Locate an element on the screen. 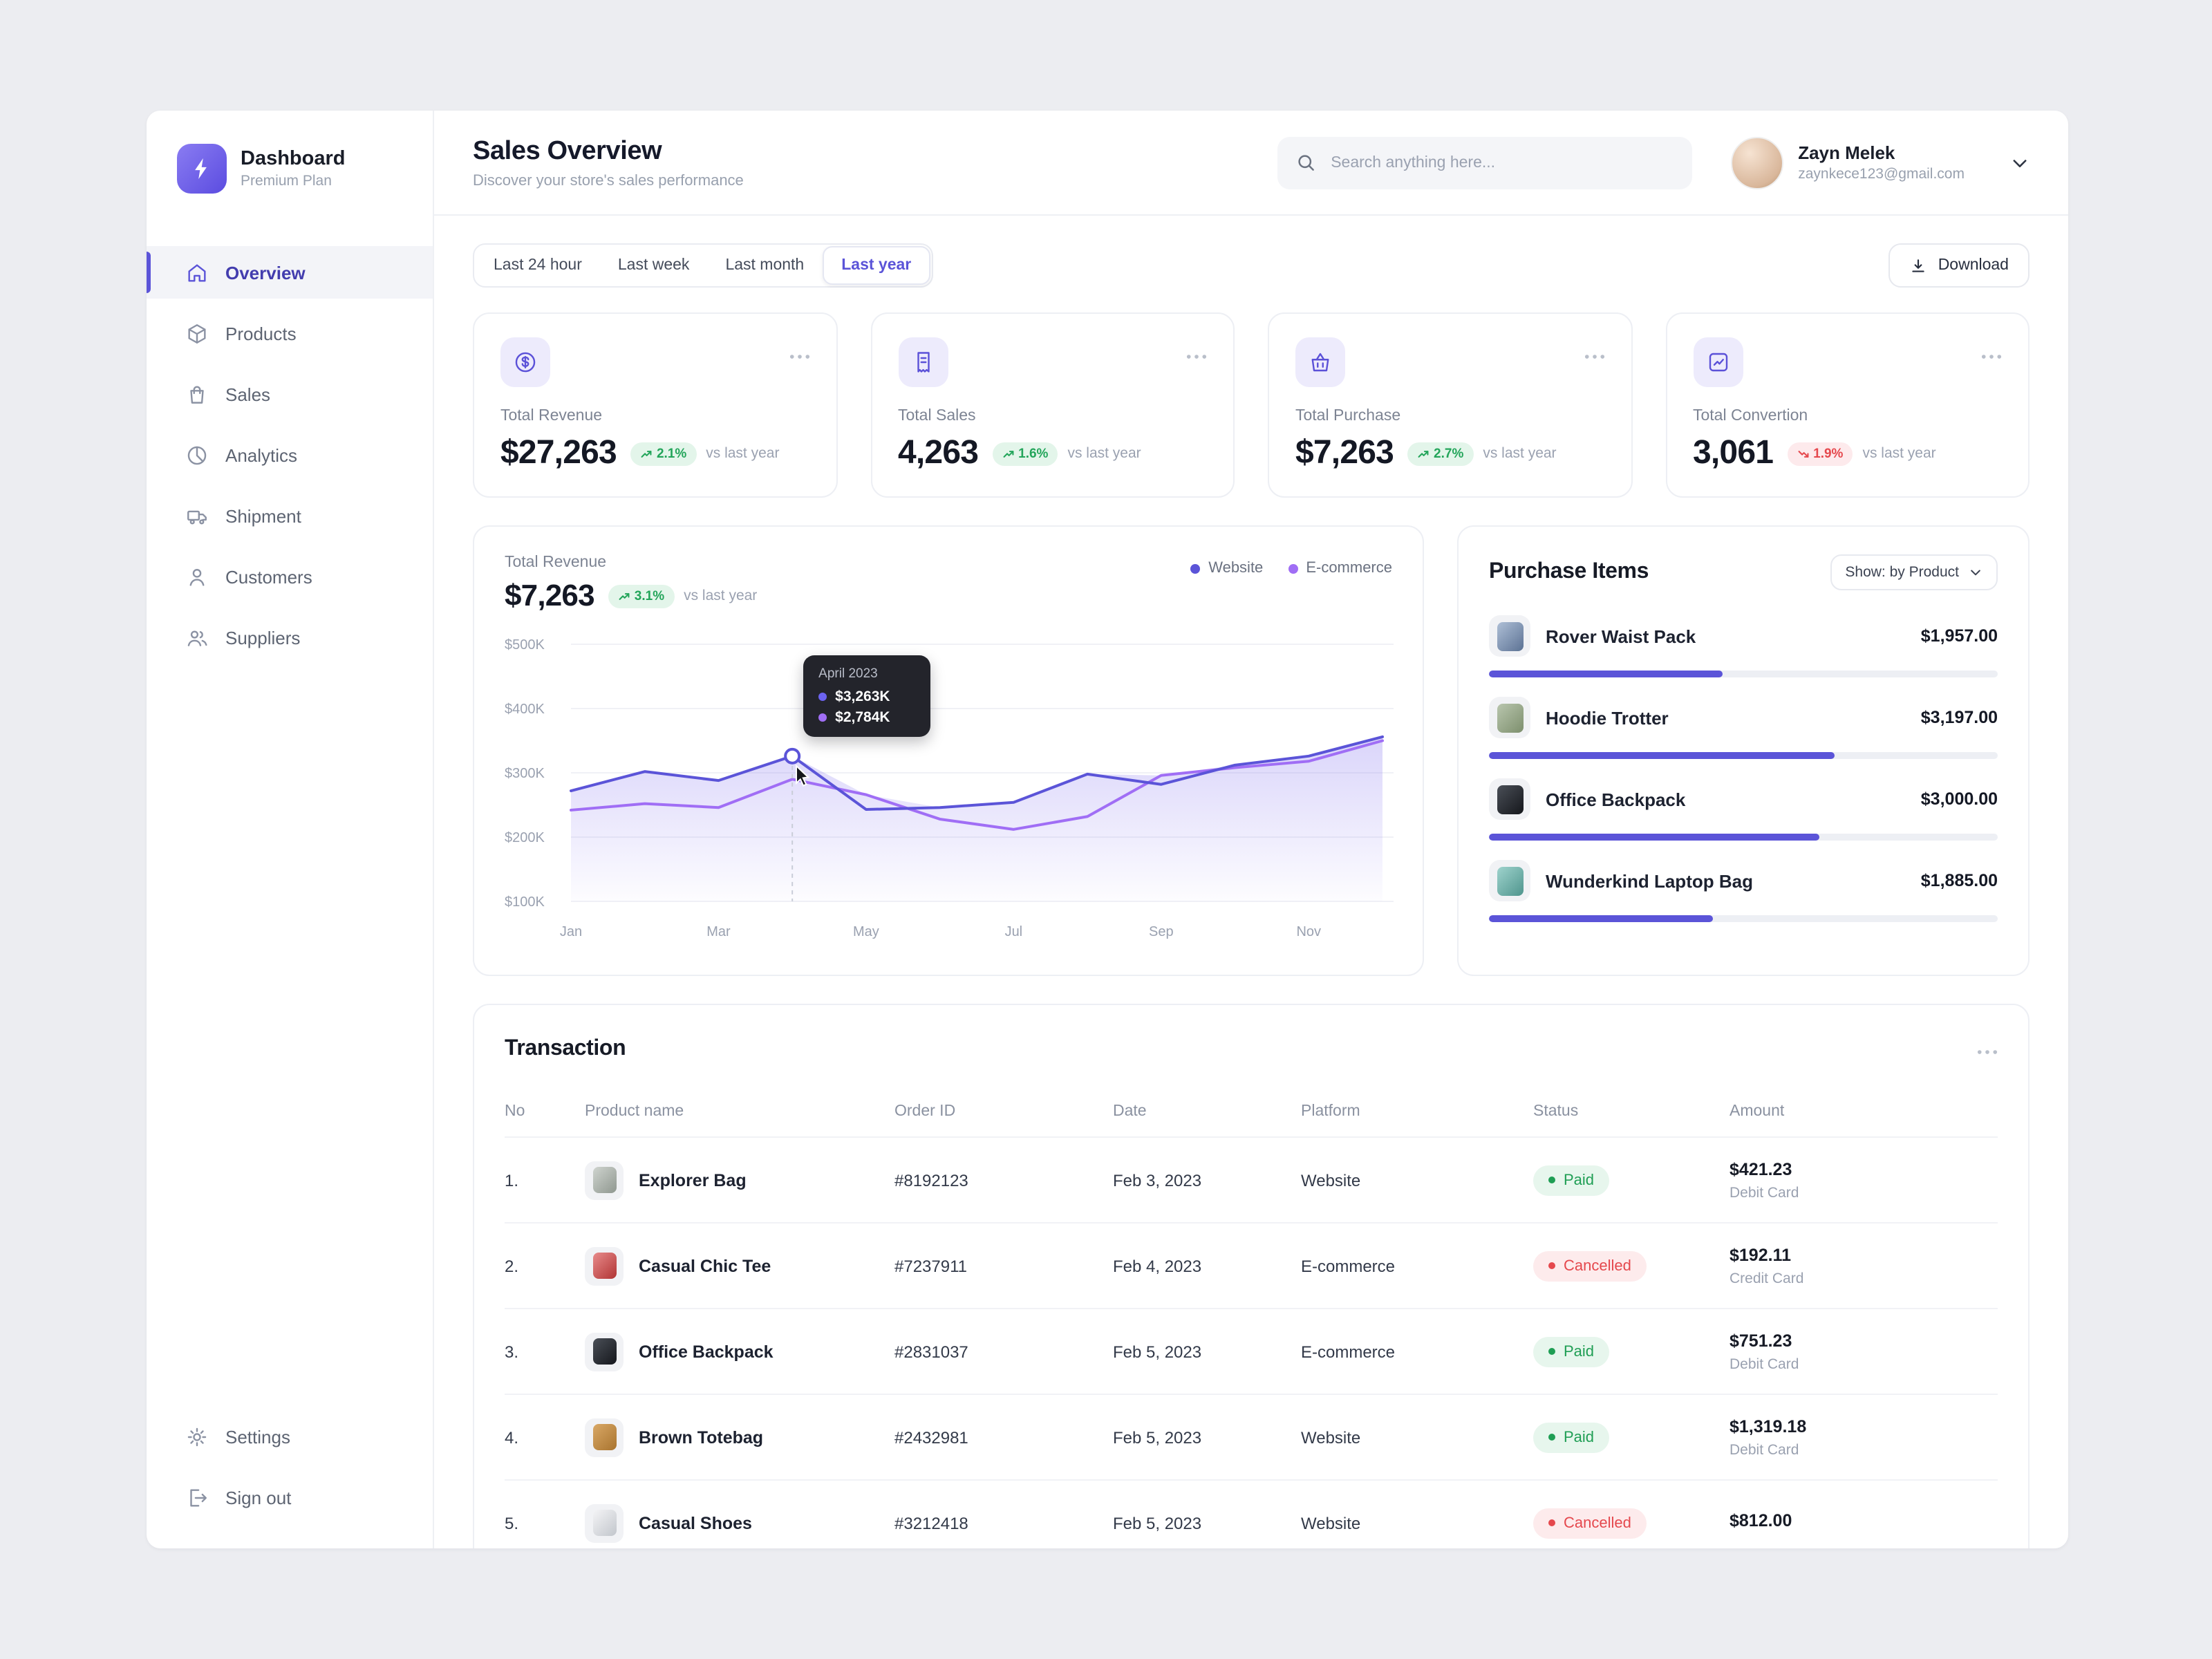 The height and width of the screenshot is (1659, 2212). trend-down-icon is located at coordinates (1802, 453).